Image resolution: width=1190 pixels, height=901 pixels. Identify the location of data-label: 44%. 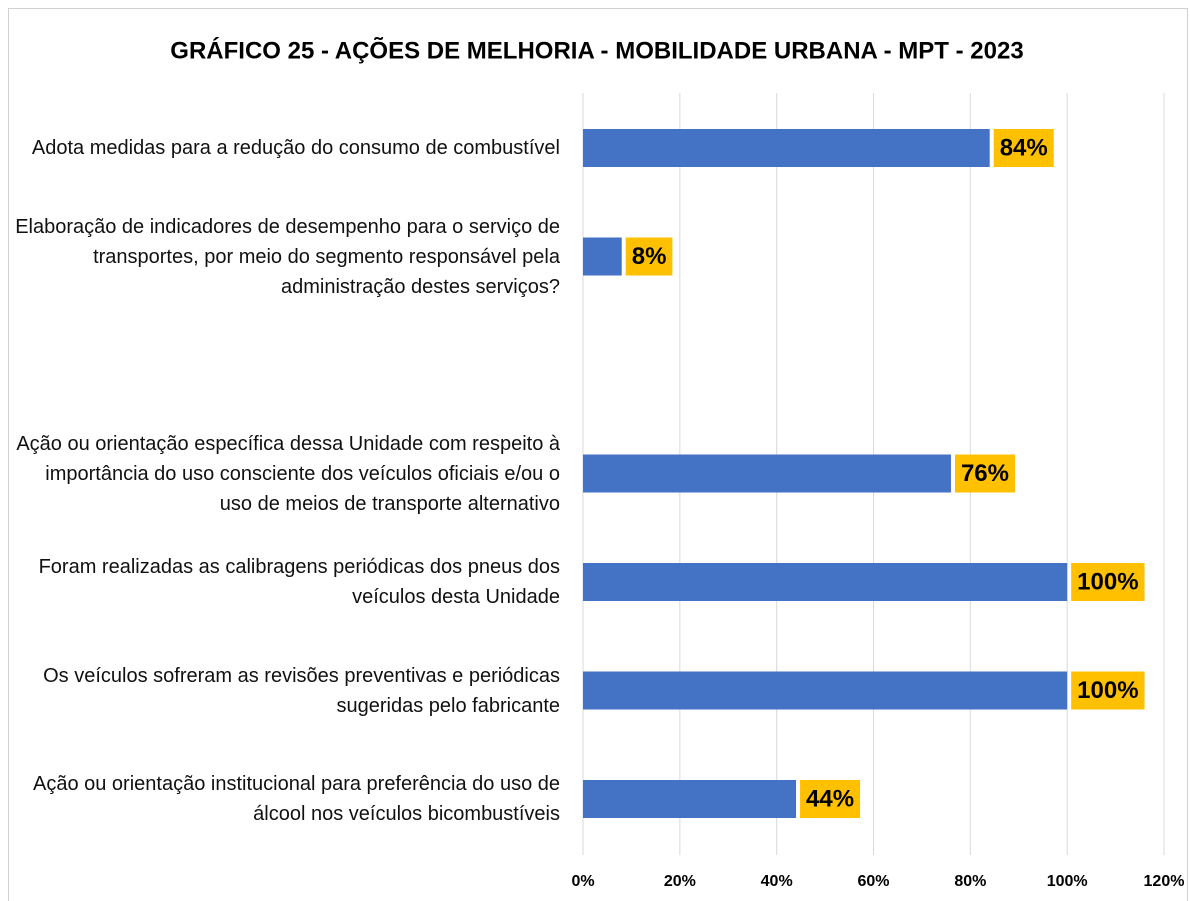
(830, 798).